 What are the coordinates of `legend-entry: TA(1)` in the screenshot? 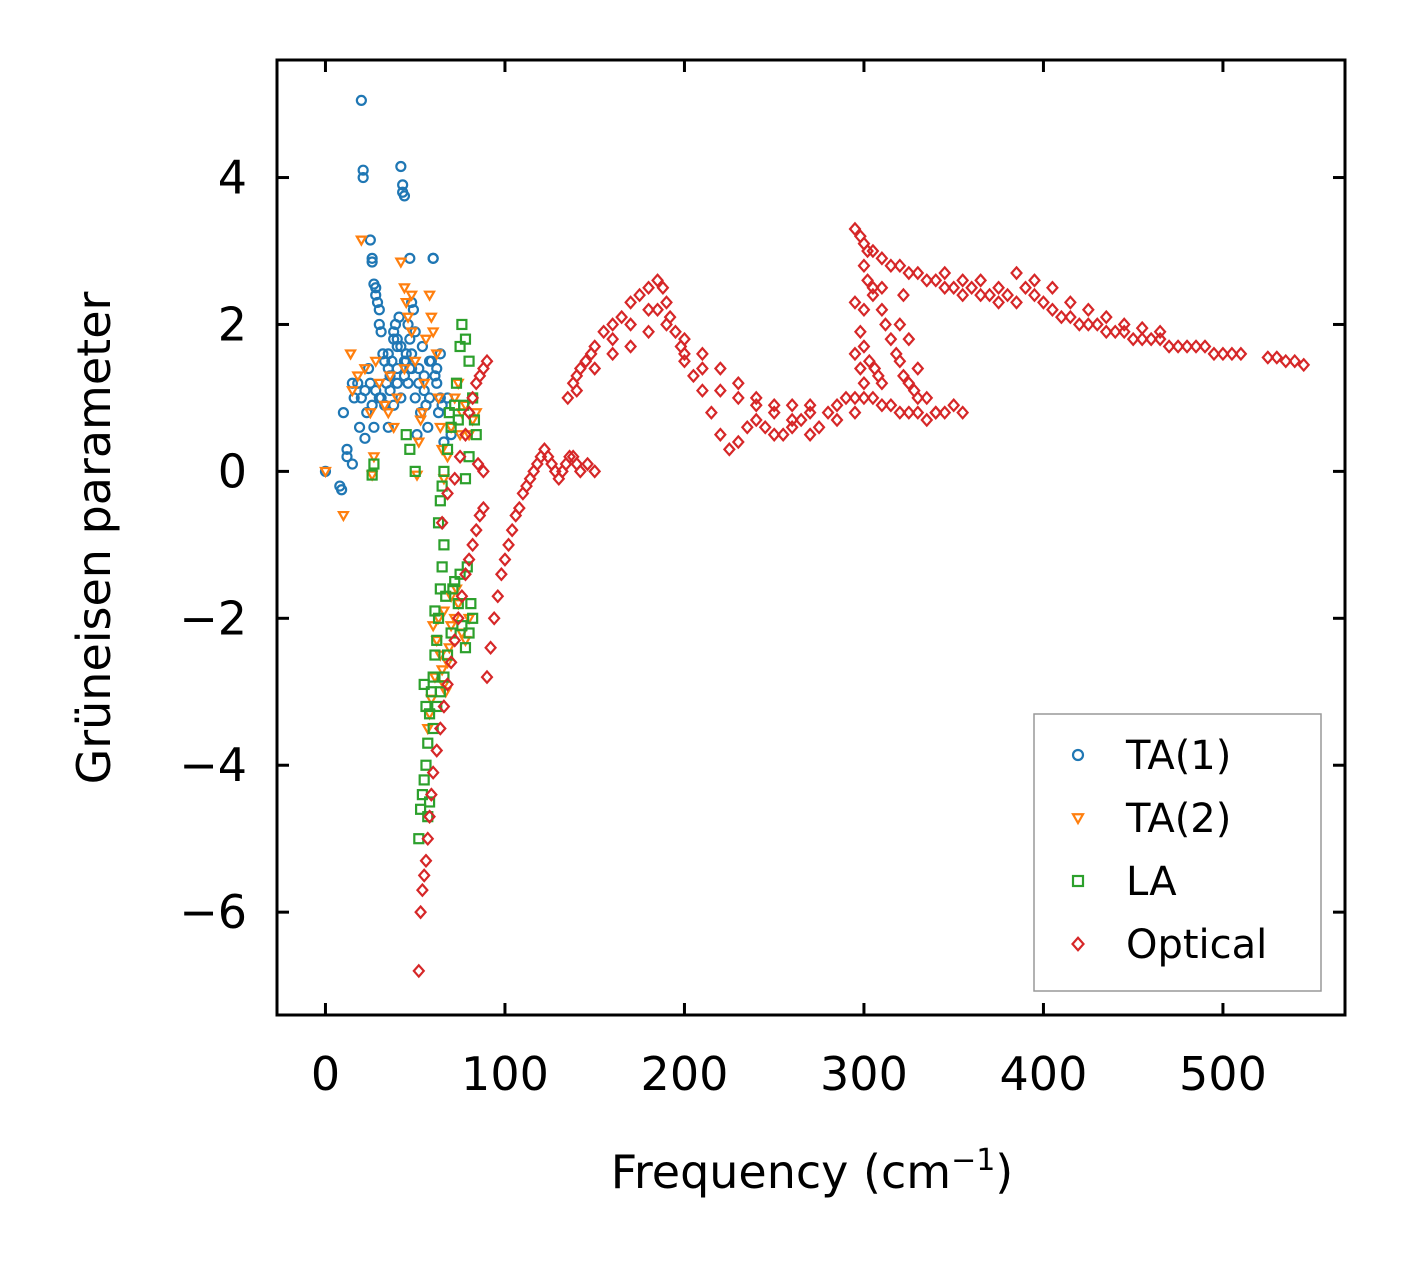 It's located at (1151, 756).